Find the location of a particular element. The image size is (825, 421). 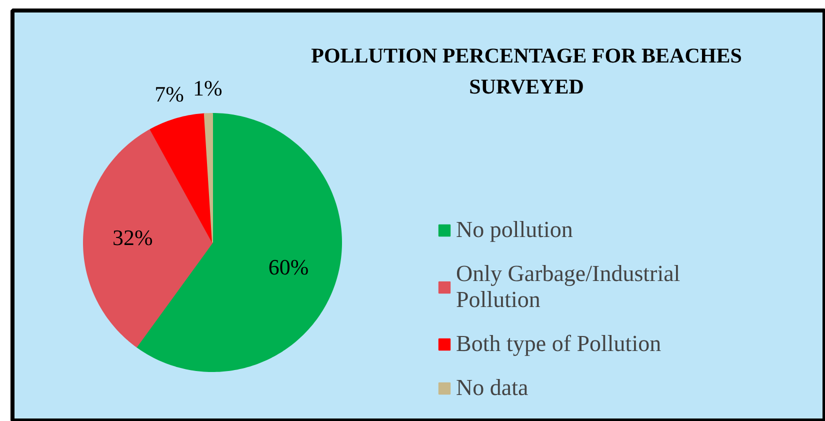

data-label: 7% is located at coordinates (169, 93).